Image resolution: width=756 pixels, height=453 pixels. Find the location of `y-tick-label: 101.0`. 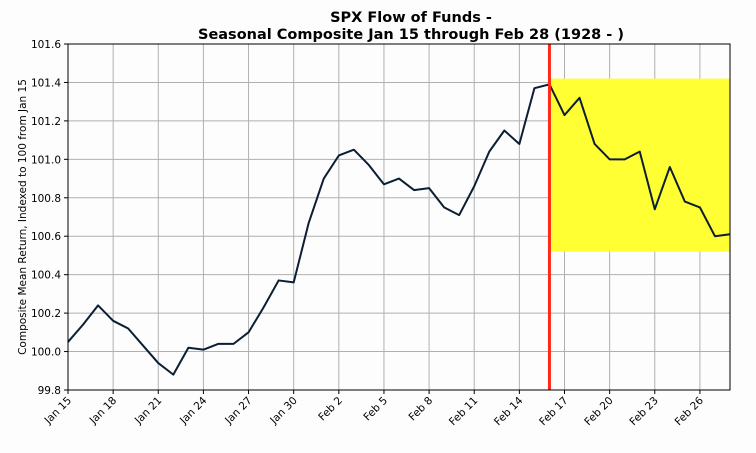

y-tick-label: 101.0 is located at coordinates (46, 160).